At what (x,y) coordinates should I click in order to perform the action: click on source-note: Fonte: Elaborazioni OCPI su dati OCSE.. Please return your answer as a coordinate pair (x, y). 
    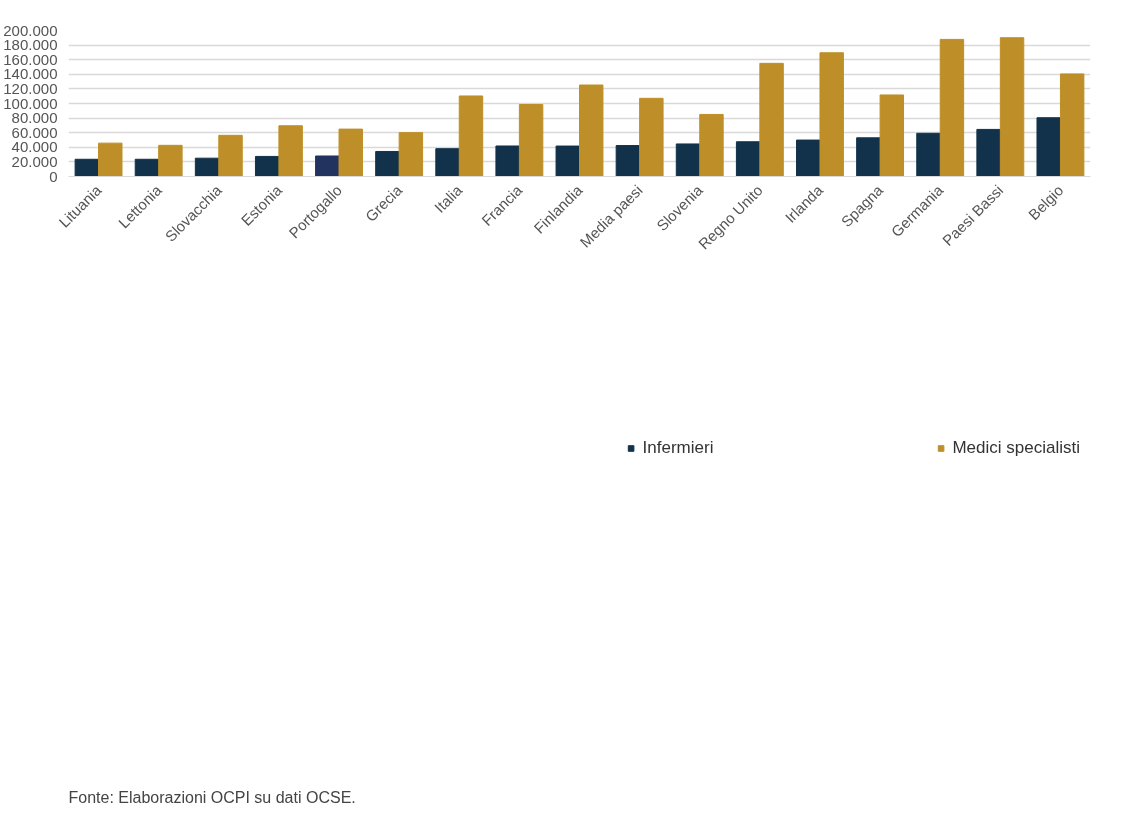
    Looking at the image, I should click on (212, 797).